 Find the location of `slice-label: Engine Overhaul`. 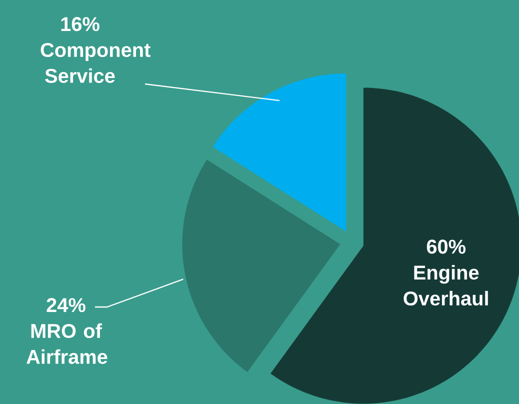

slice-label: Engine Overhaul is located at coordinates (446, 285).